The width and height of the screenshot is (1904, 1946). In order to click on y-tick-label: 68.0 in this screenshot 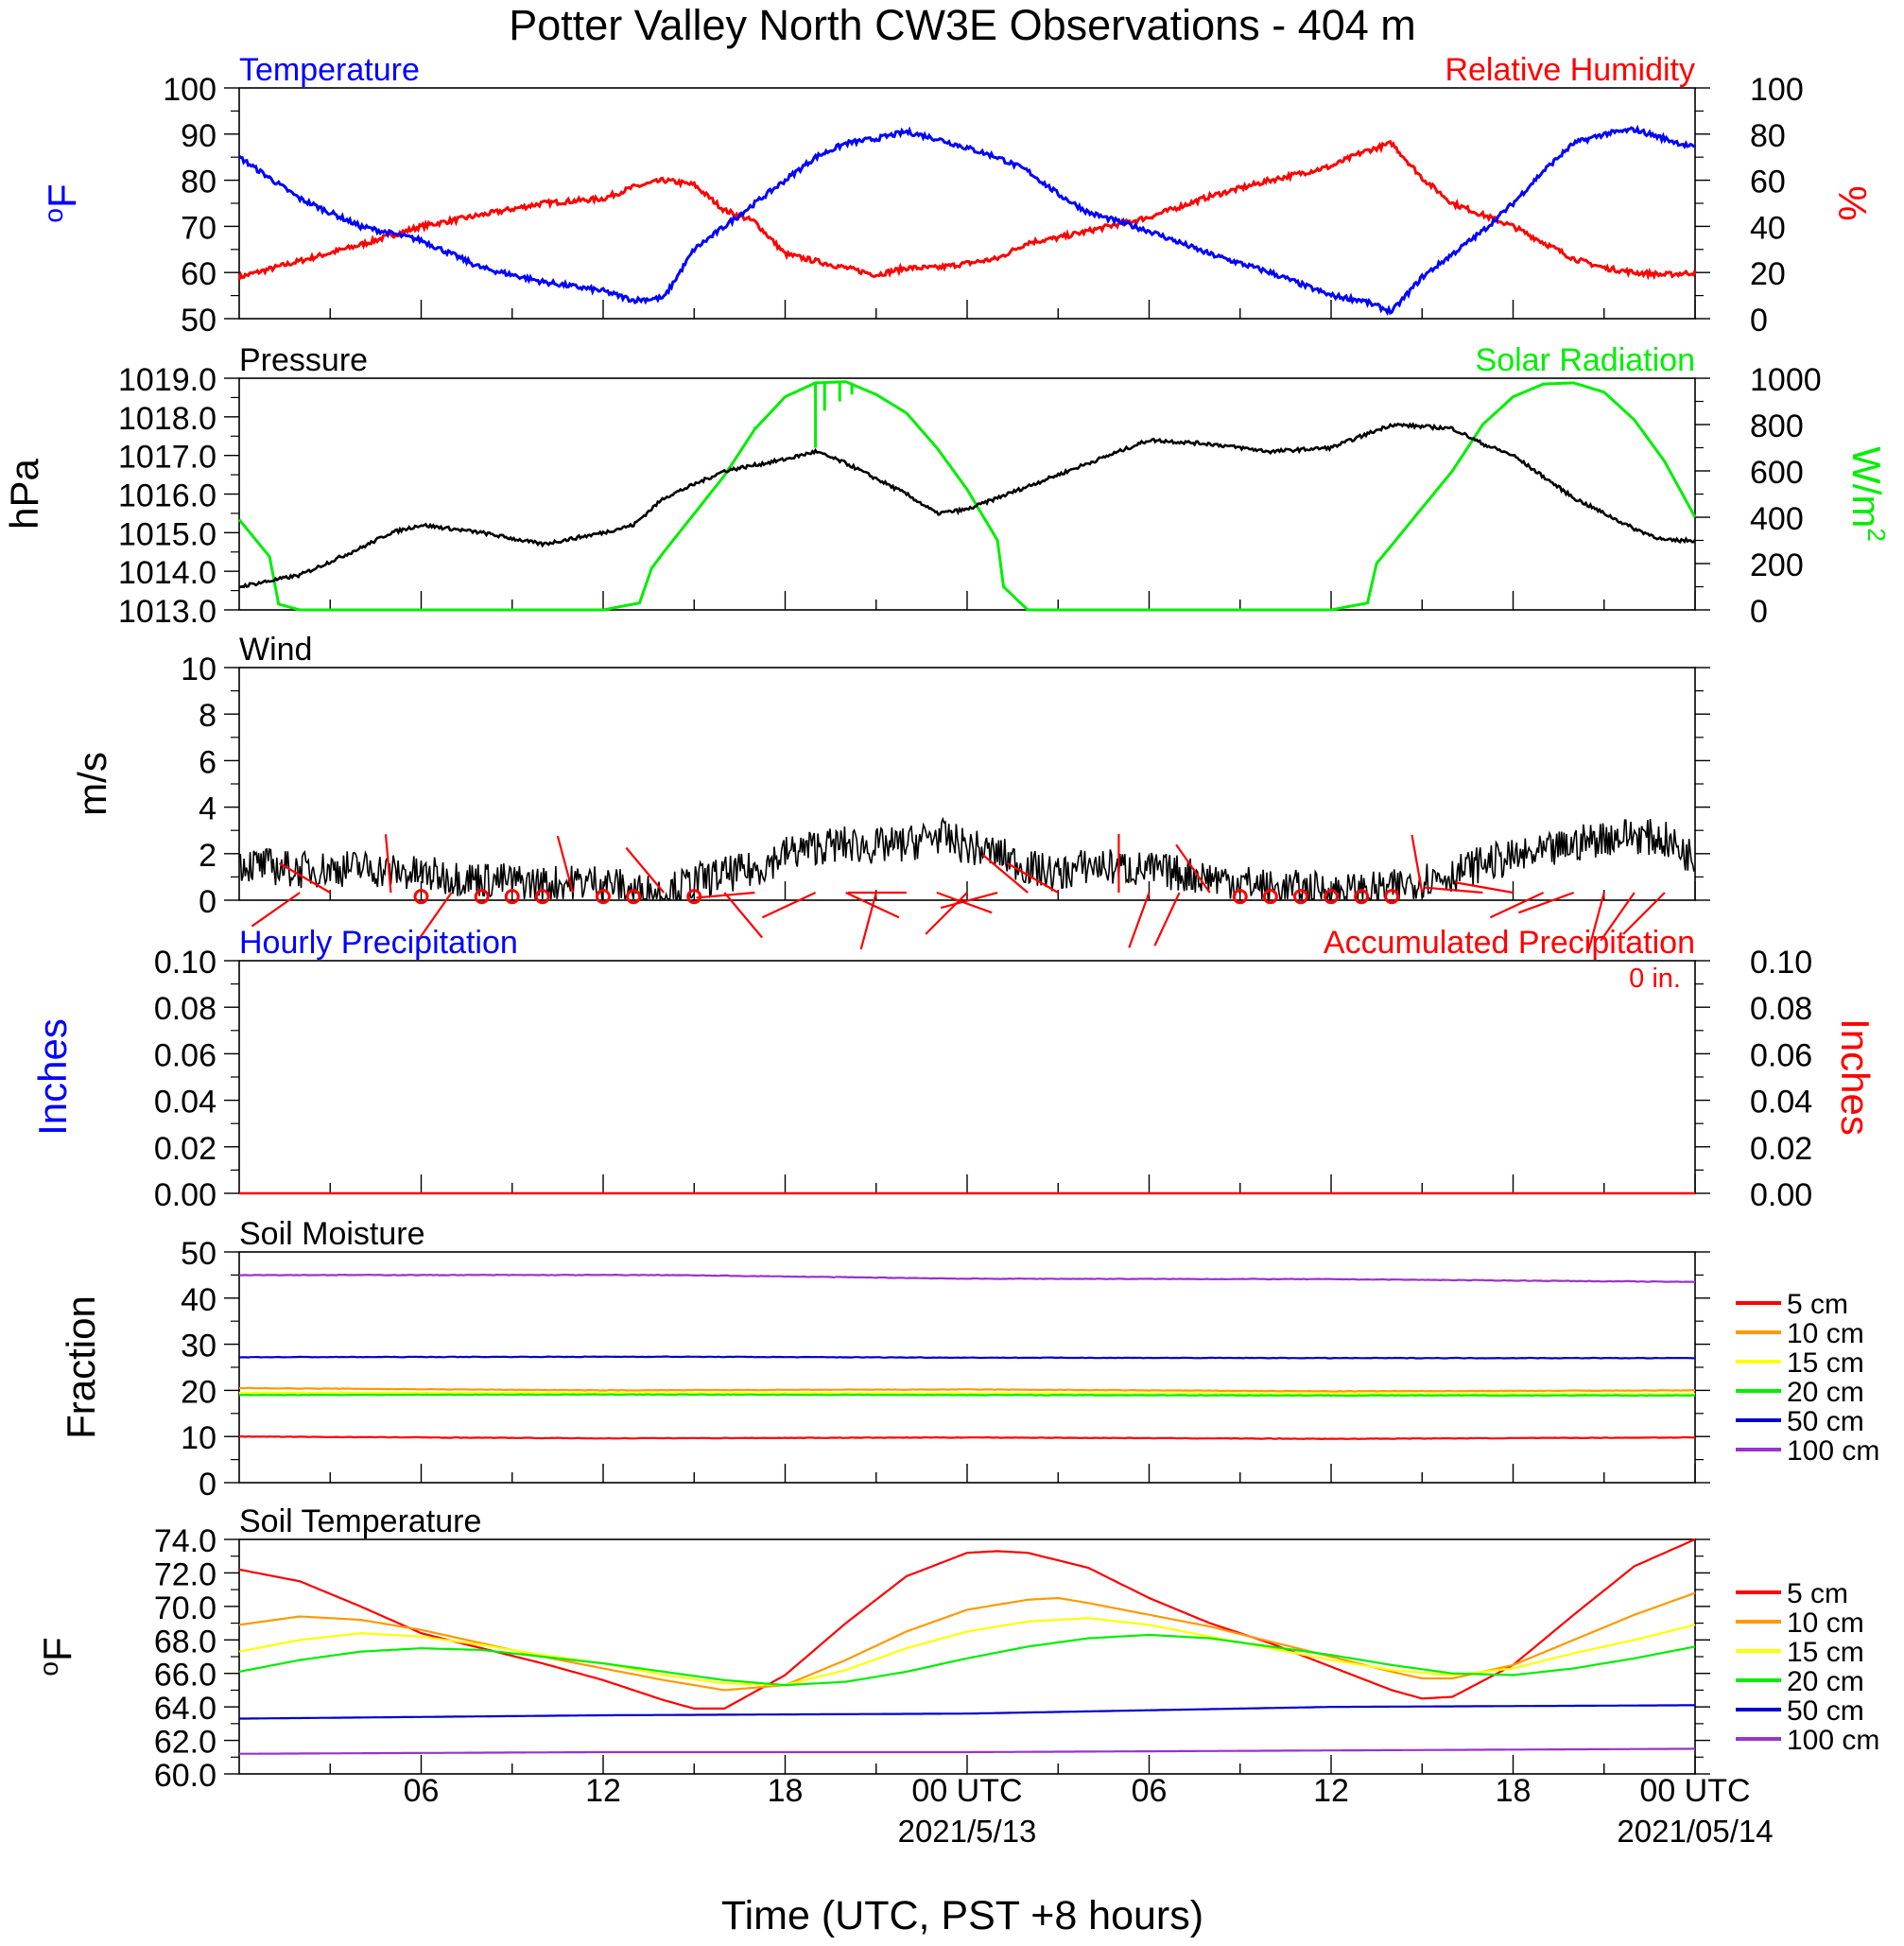, I will do `click(185, 1642)`.